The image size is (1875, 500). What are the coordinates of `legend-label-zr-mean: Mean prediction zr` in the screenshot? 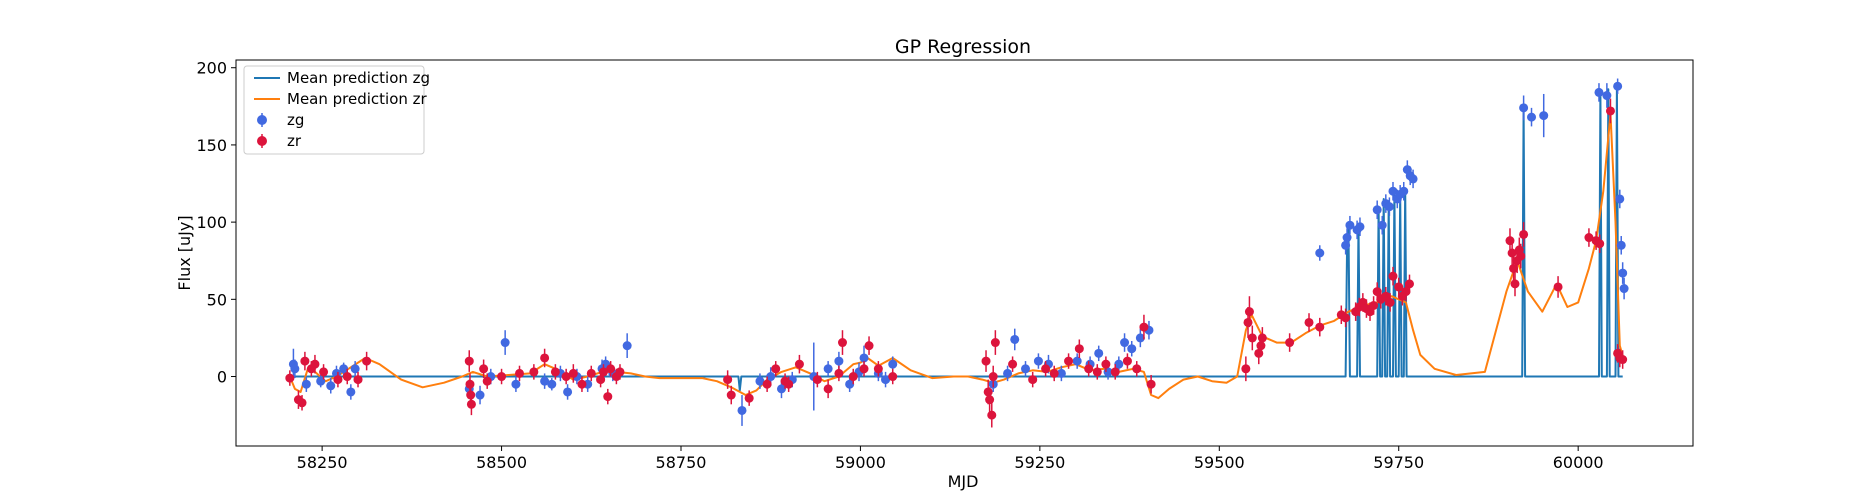 It's located at (357, 99).